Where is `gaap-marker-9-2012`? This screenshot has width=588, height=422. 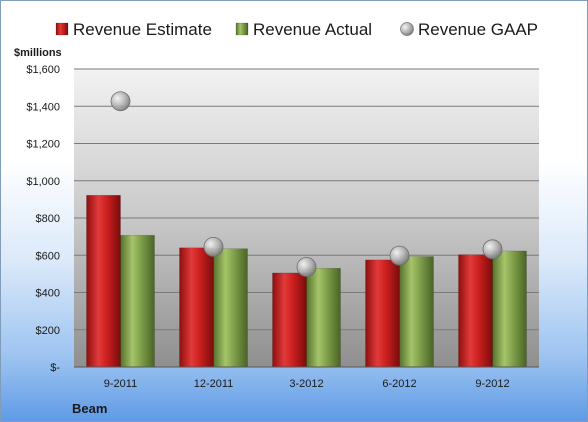
gaap-marker-9-2012 is located at coordinates (492, 249).